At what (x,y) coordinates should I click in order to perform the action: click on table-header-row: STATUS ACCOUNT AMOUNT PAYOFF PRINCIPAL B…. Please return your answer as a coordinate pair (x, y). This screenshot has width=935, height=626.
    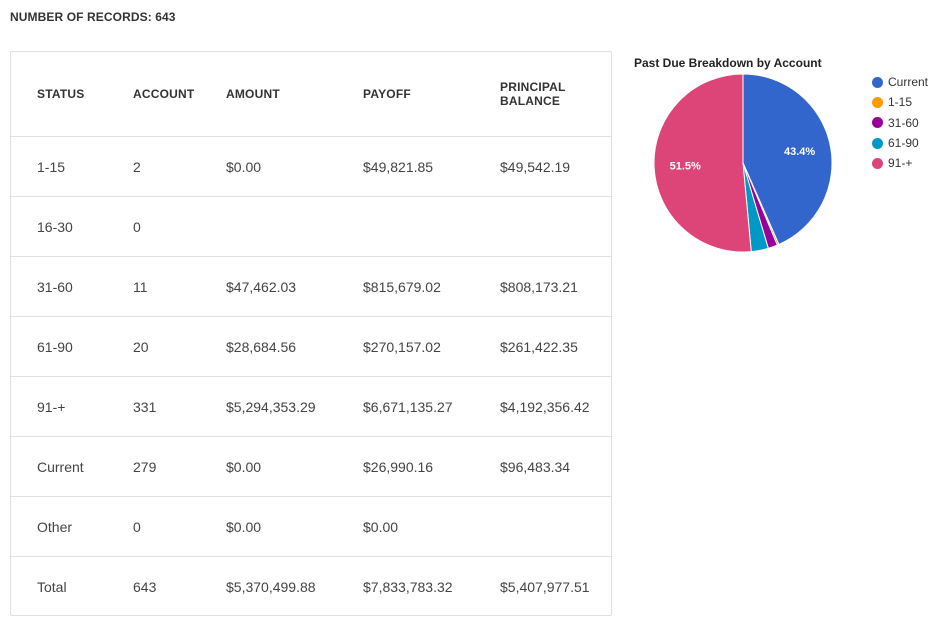
    Looking at the image, I should click on (311, 94).